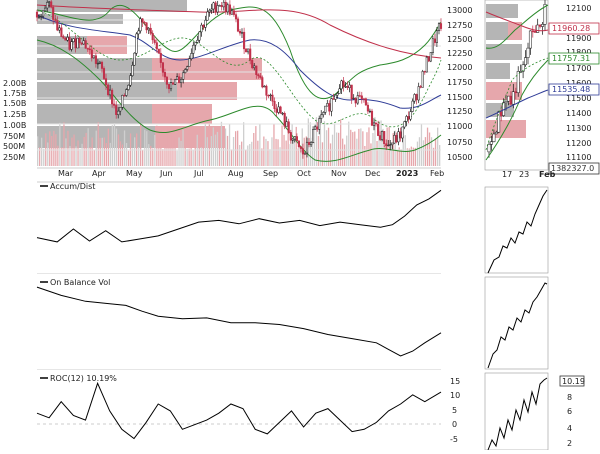  What do you see at coordinates (578, 8) in the screenshot?
I see `zoom-price-tick: 12100` at bounding box center [578, 8].